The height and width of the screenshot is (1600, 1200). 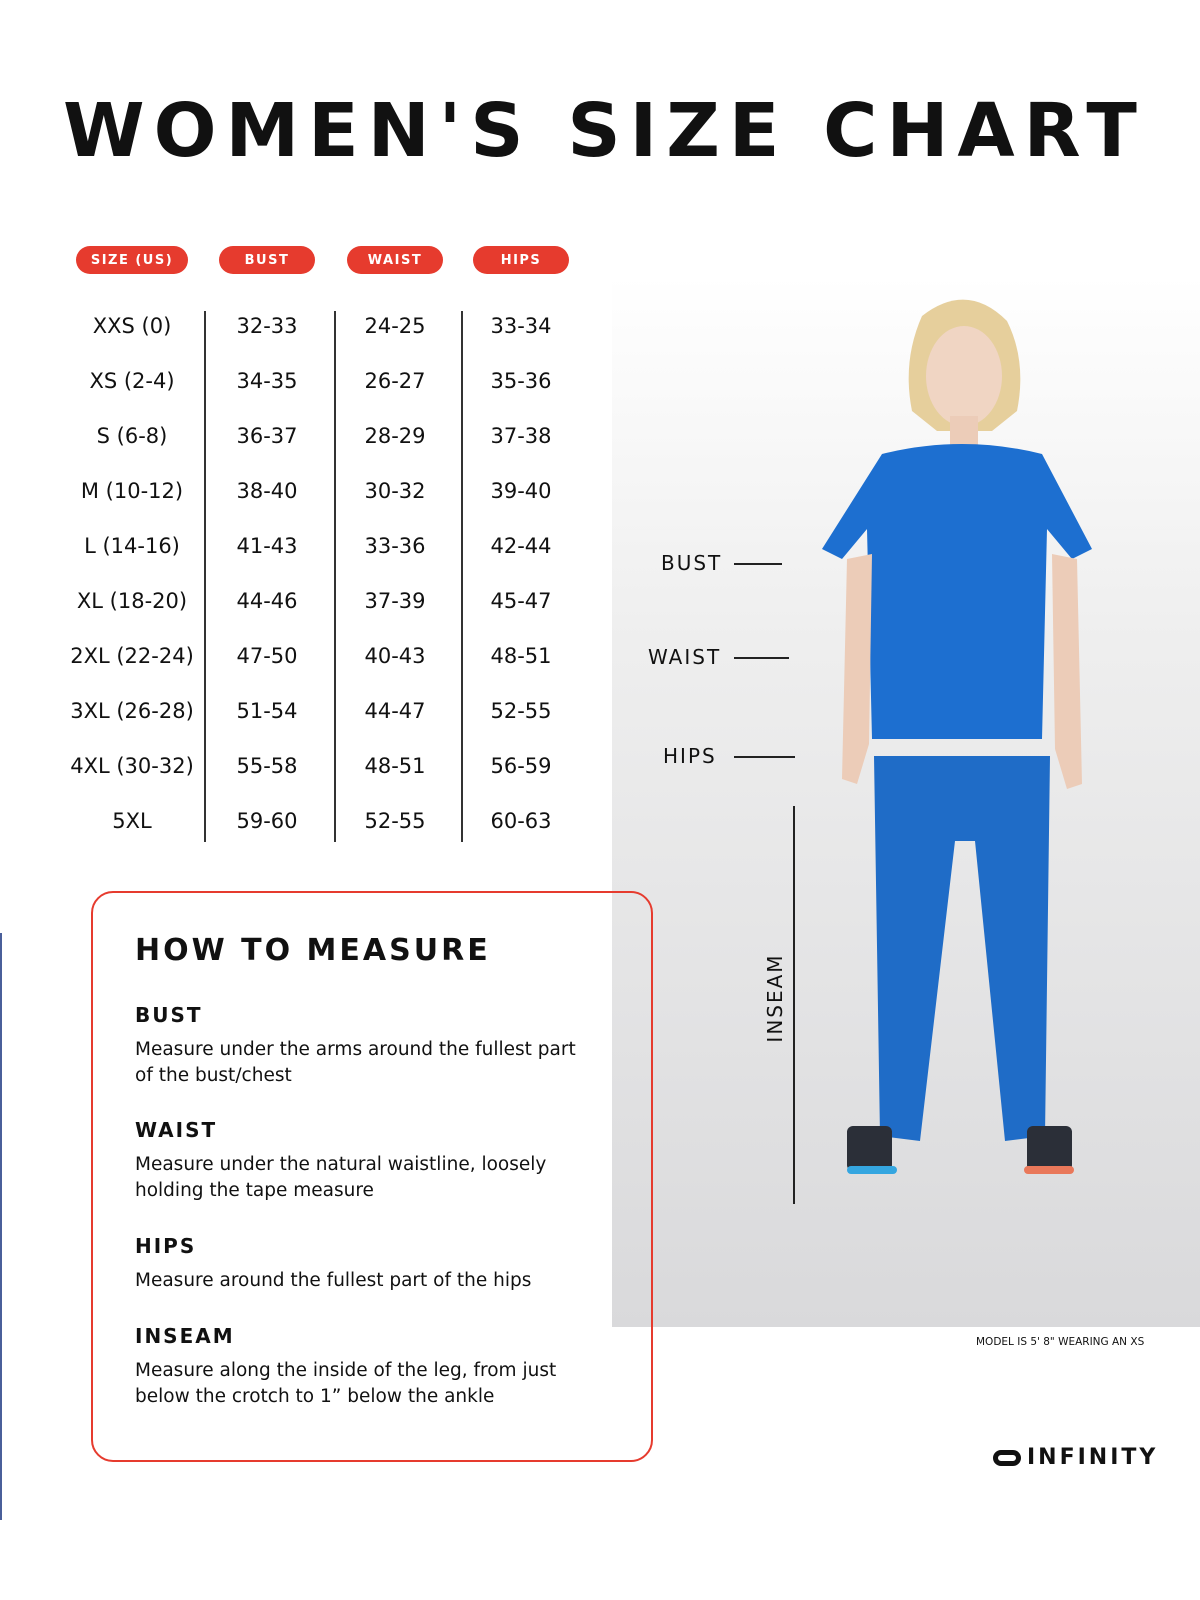 I want to click on inseam-line, so click(x=794, y=1005).